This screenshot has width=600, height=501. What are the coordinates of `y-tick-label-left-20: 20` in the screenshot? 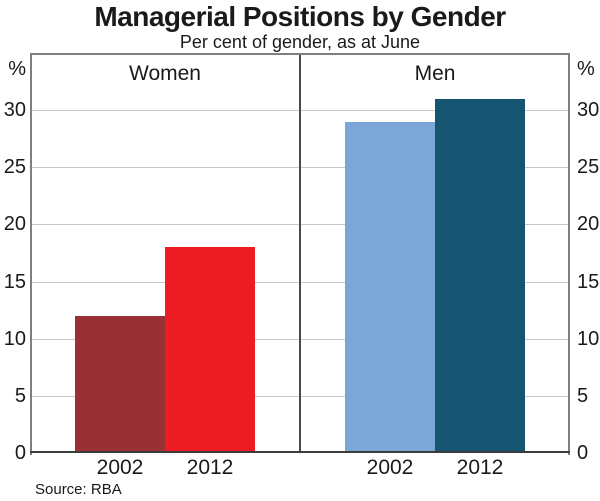 It's located at (14, 224).